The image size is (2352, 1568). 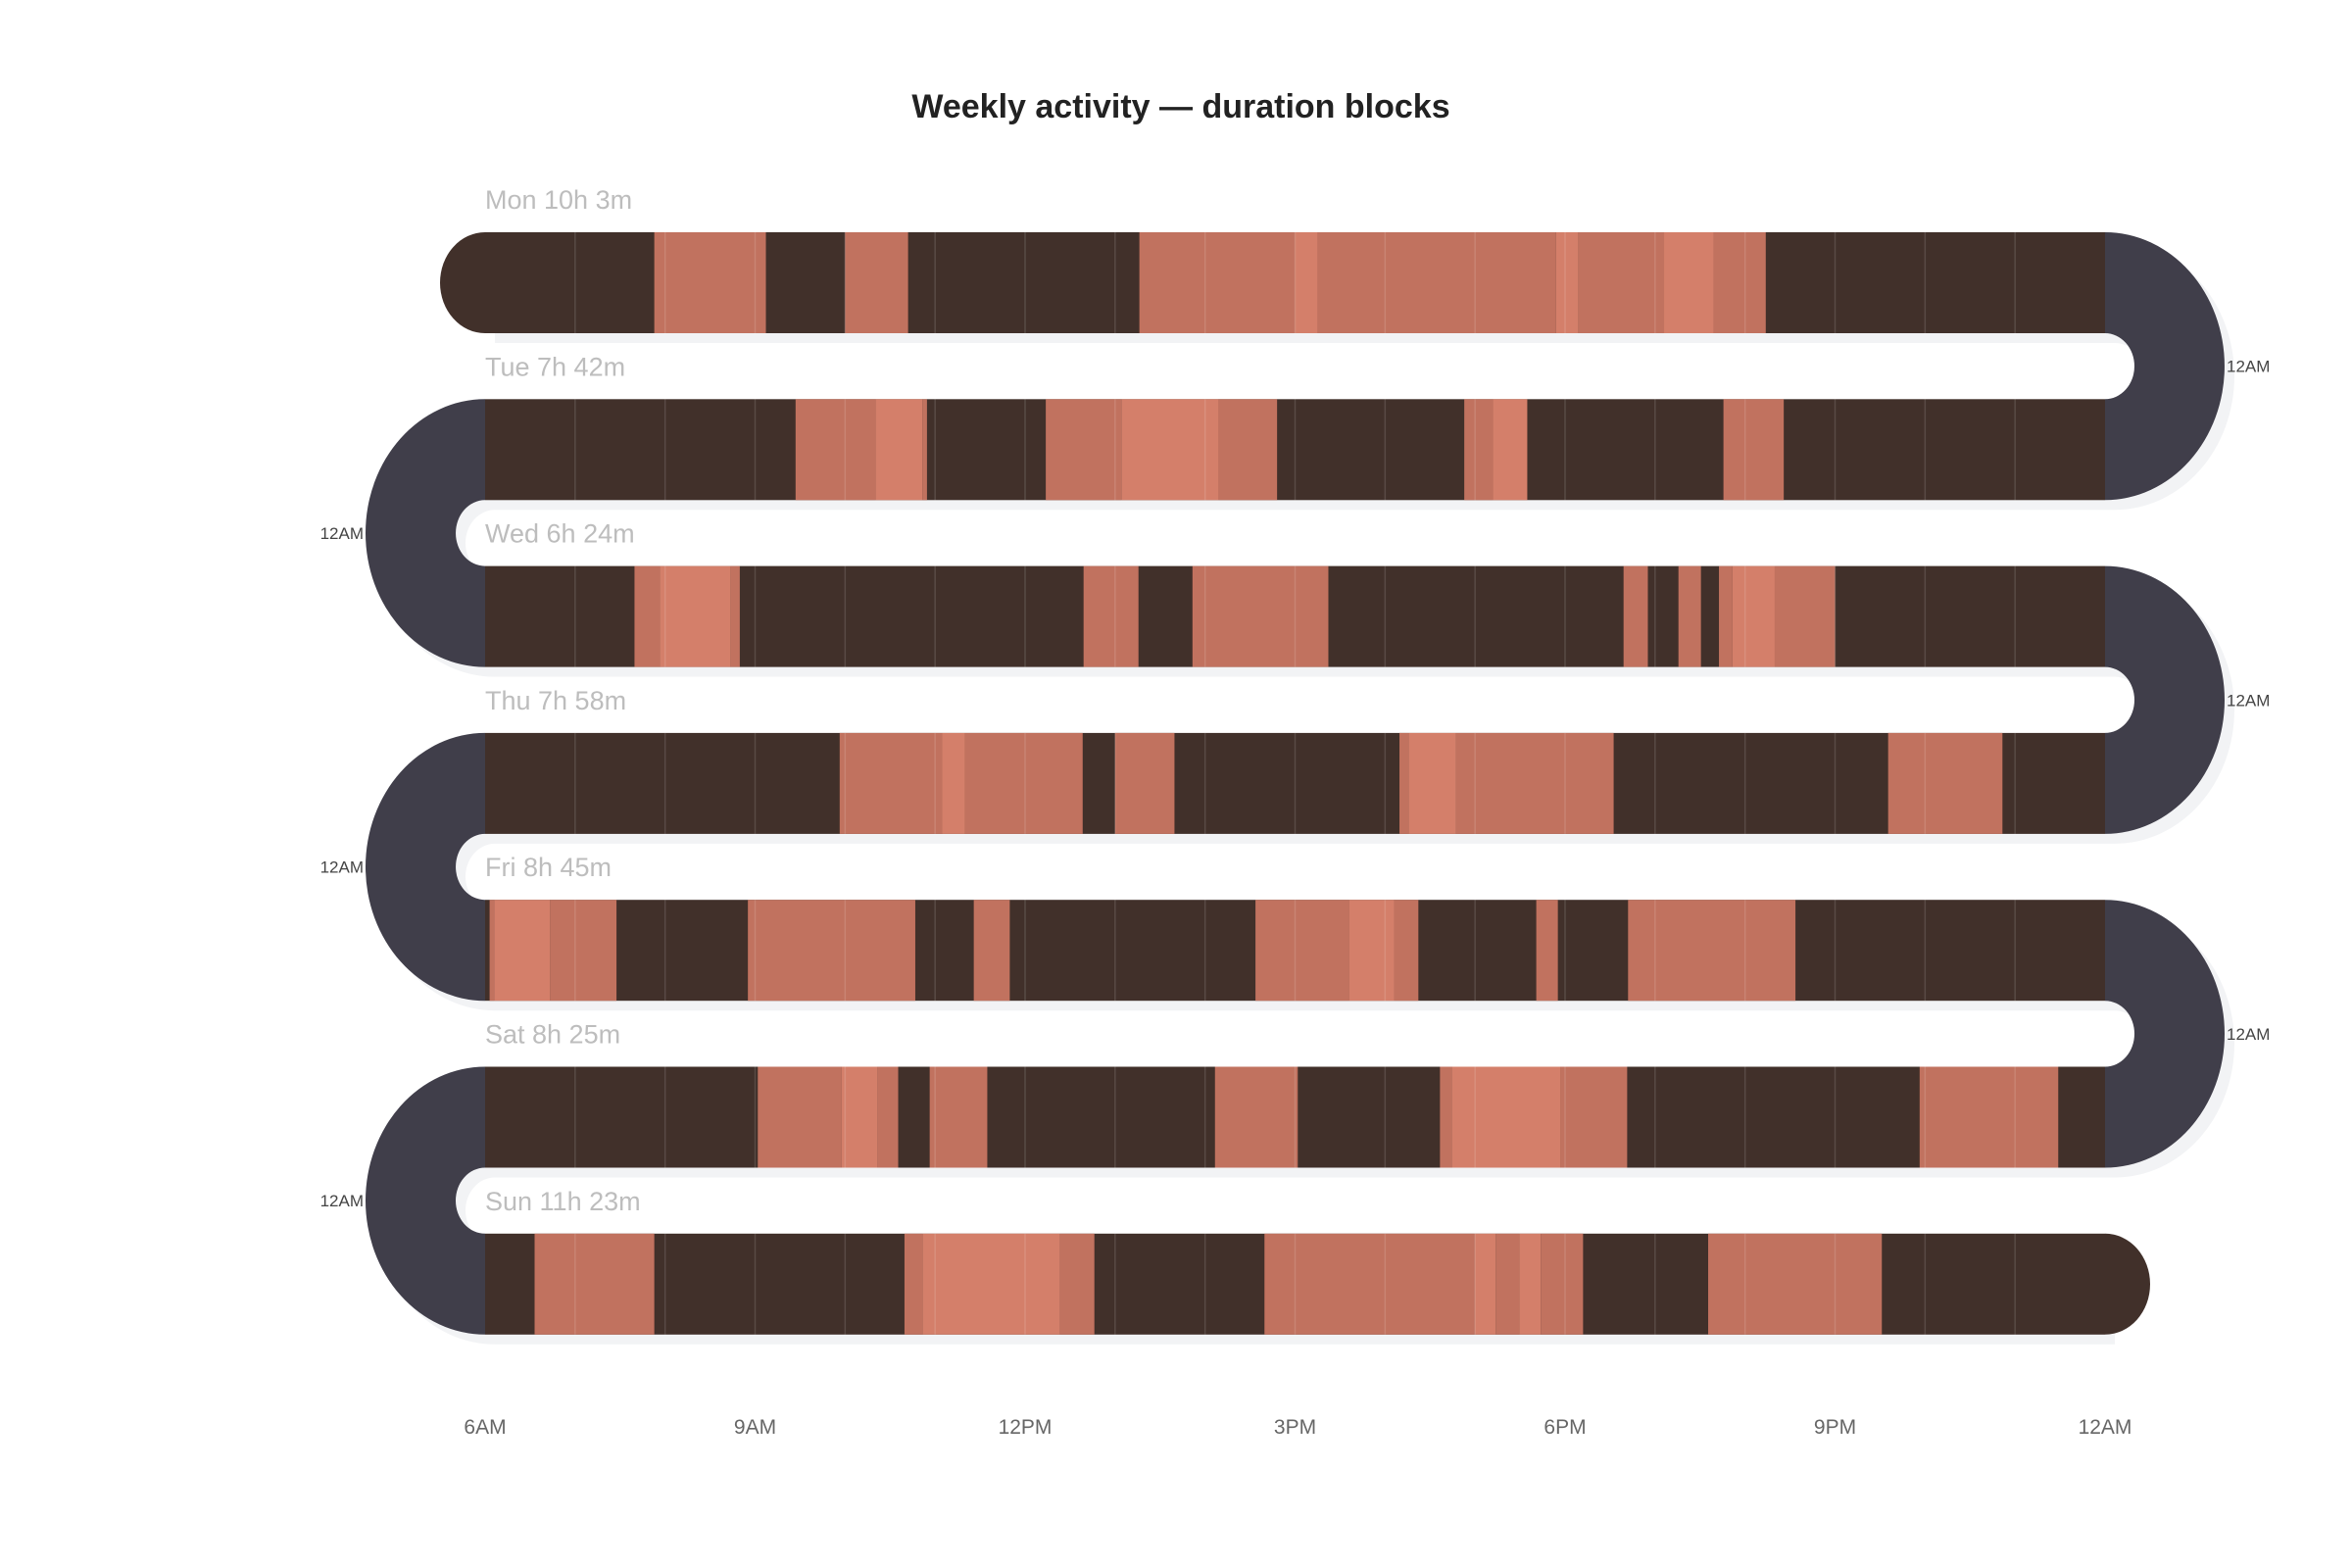 What do you see at coordinates (2127, 1284) in the screenshot?
I see `end-cap` at bounding box center [2127, 1284].